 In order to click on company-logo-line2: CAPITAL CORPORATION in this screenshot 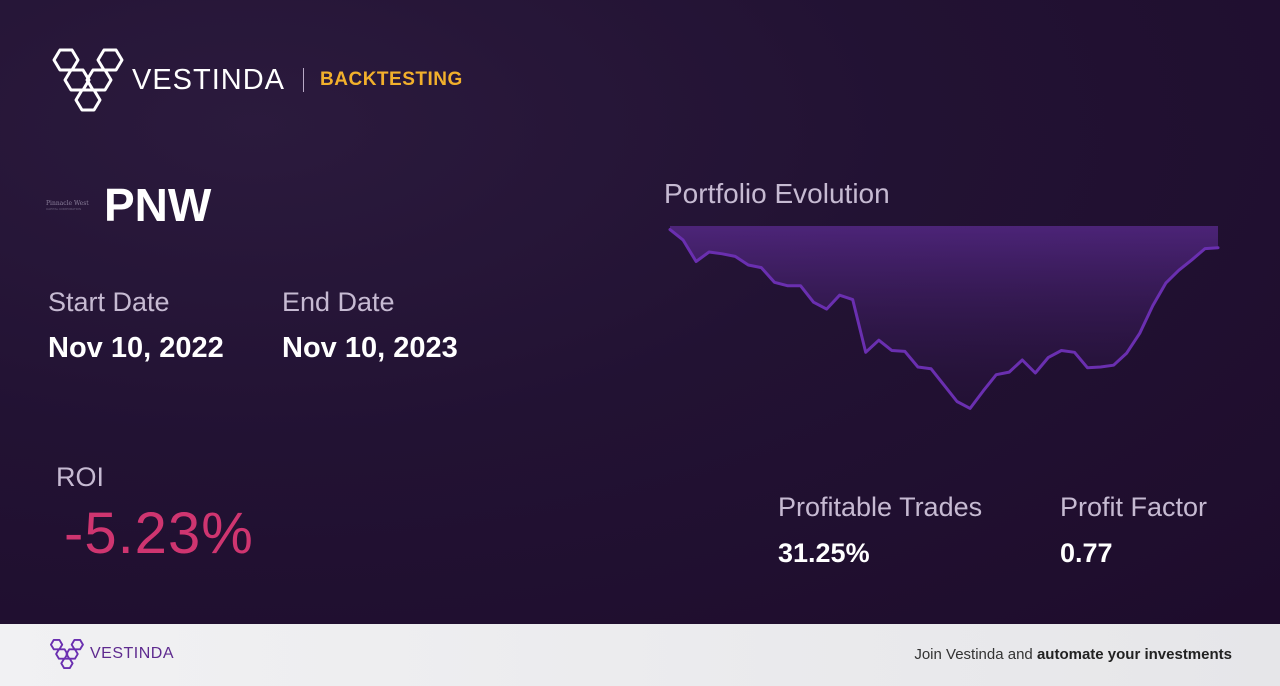, I will do `click(64, 208)`.